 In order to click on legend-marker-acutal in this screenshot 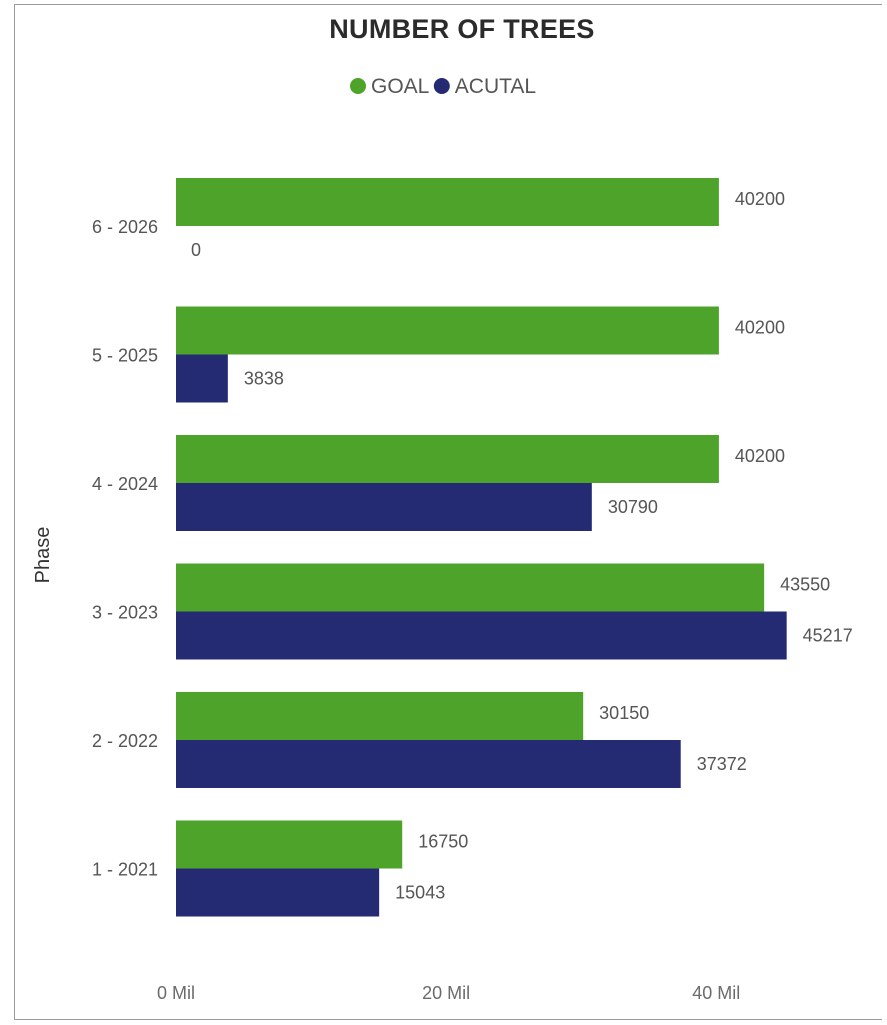, I will do `click(441, 86)`.